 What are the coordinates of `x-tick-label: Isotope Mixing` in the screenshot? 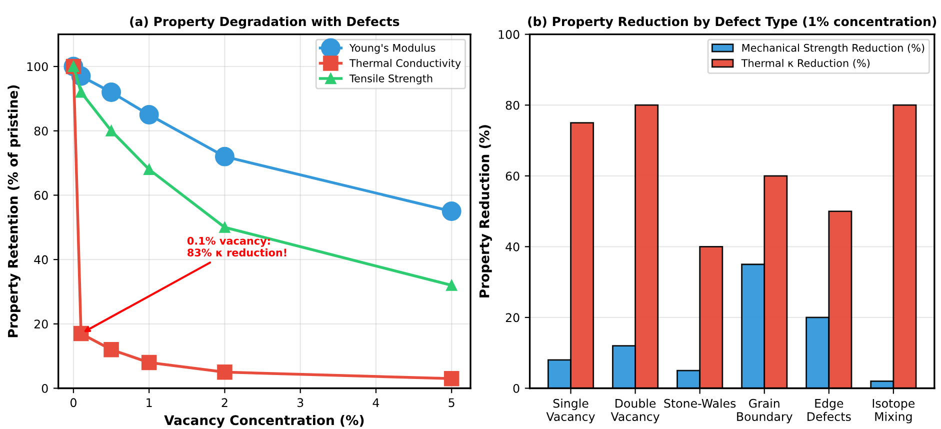 It's located at (893, 411).